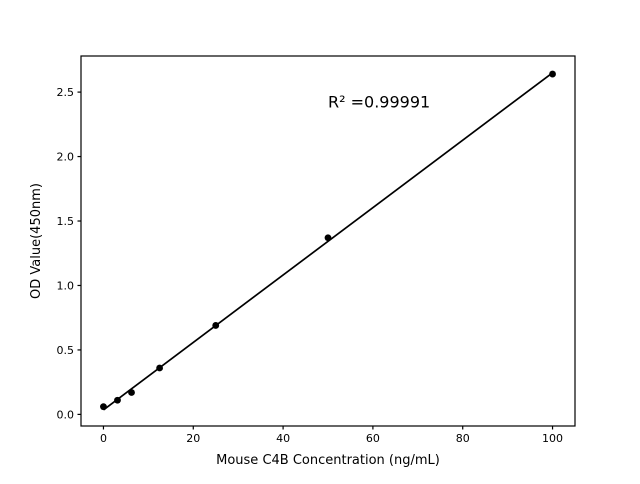  I want to click on x-tick-label: 80, so click(463, 438).